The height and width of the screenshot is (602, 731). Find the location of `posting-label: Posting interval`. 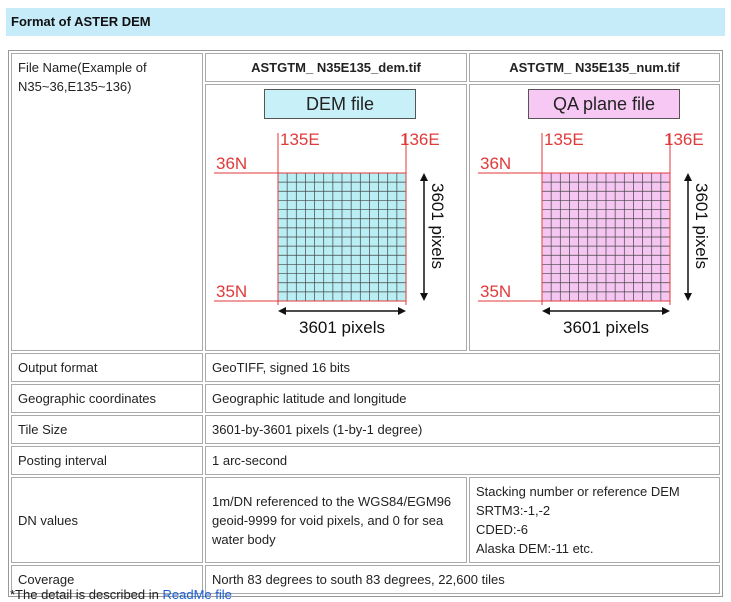

posting-label: Posting interval is located at coordinates (107, 460).